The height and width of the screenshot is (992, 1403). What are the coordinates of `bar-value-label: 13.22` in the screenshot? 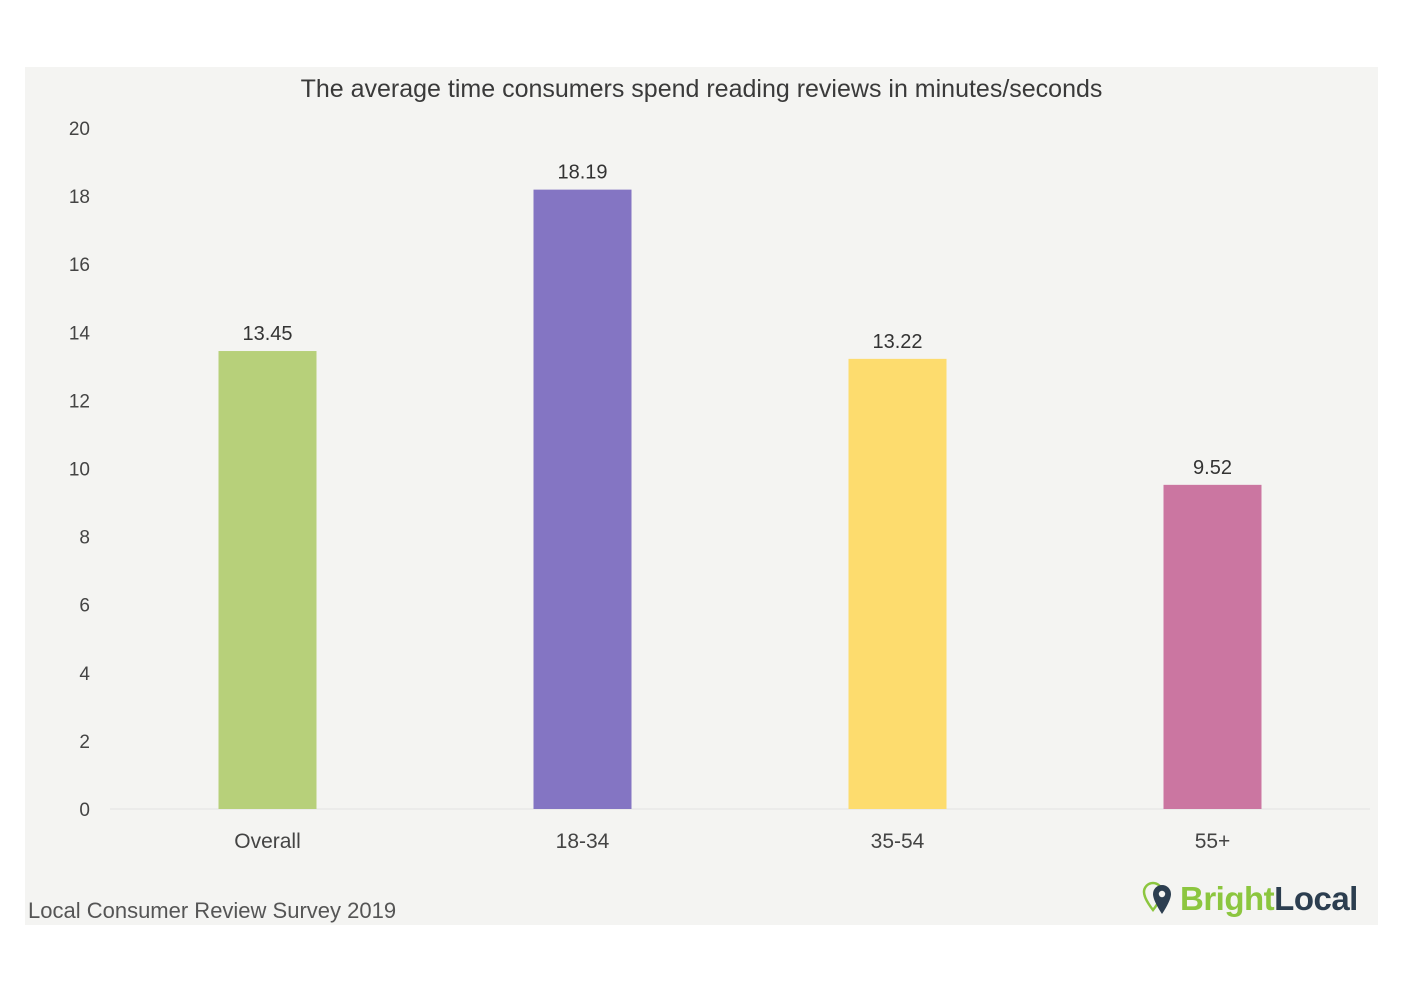 It's located at (897, 342).